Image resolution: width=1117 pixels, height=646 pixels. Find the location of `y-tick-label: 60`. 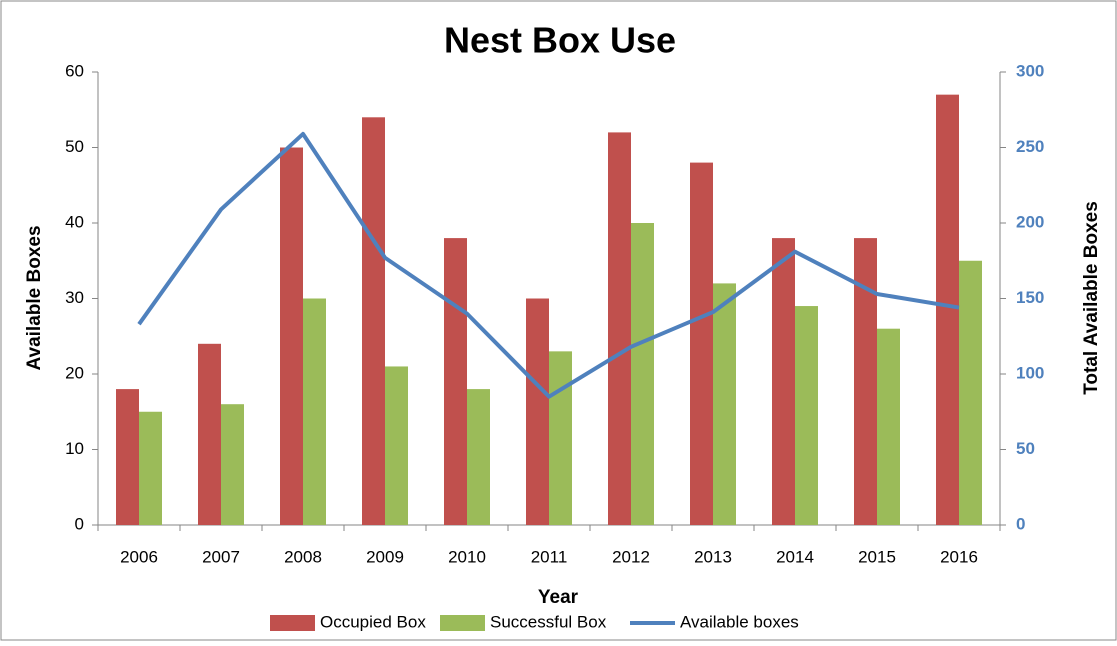

y-tick-label: 60 is located at coordinates (74, 70).